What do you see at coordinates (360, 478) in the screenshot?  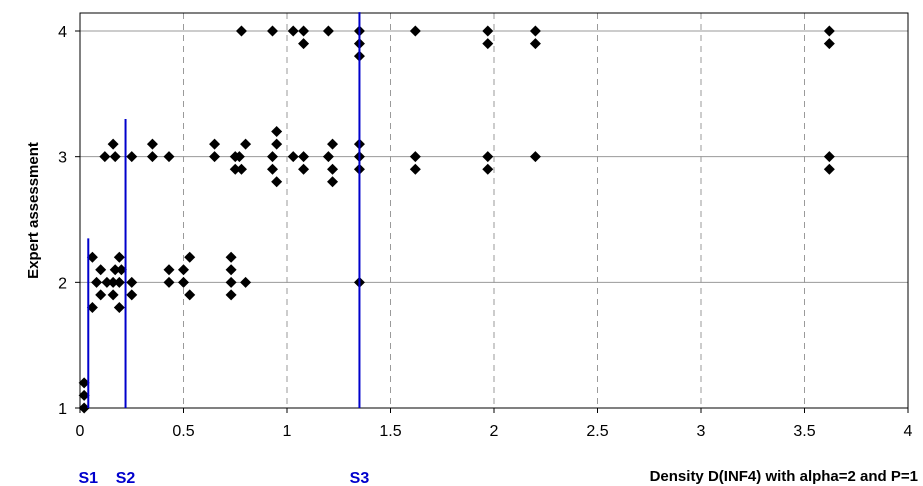 I see `threshold-label-s3: S3` at bounding box center [360, 478].